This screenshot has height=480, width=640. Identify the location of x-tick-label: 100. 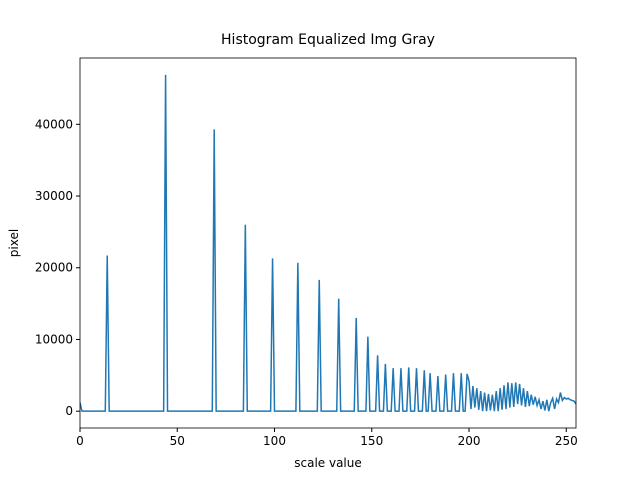
(274, 441).